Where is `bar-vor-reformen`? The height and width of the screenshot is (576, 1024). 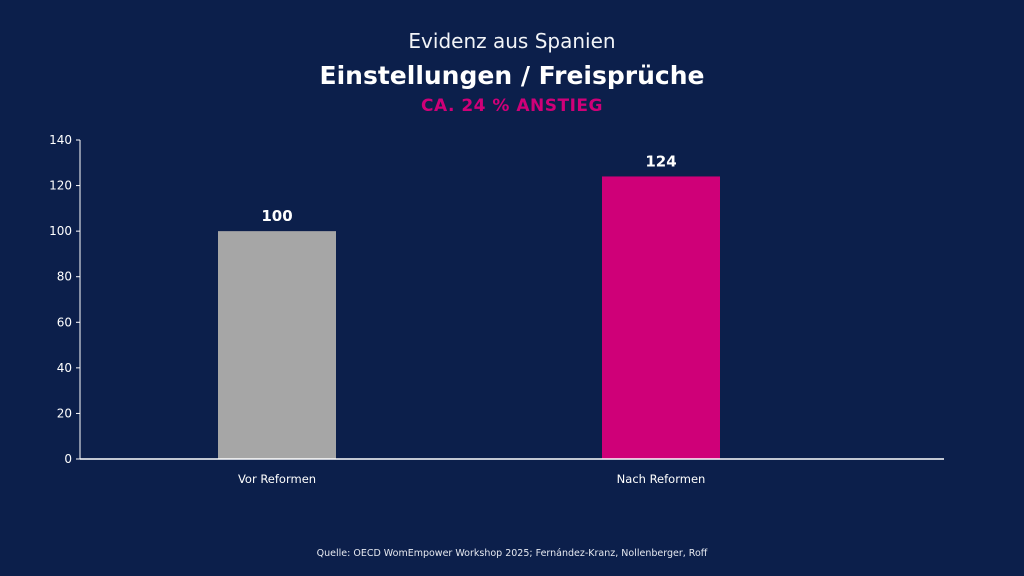 bar-vor-reformen is located at coordinates (277, 345).